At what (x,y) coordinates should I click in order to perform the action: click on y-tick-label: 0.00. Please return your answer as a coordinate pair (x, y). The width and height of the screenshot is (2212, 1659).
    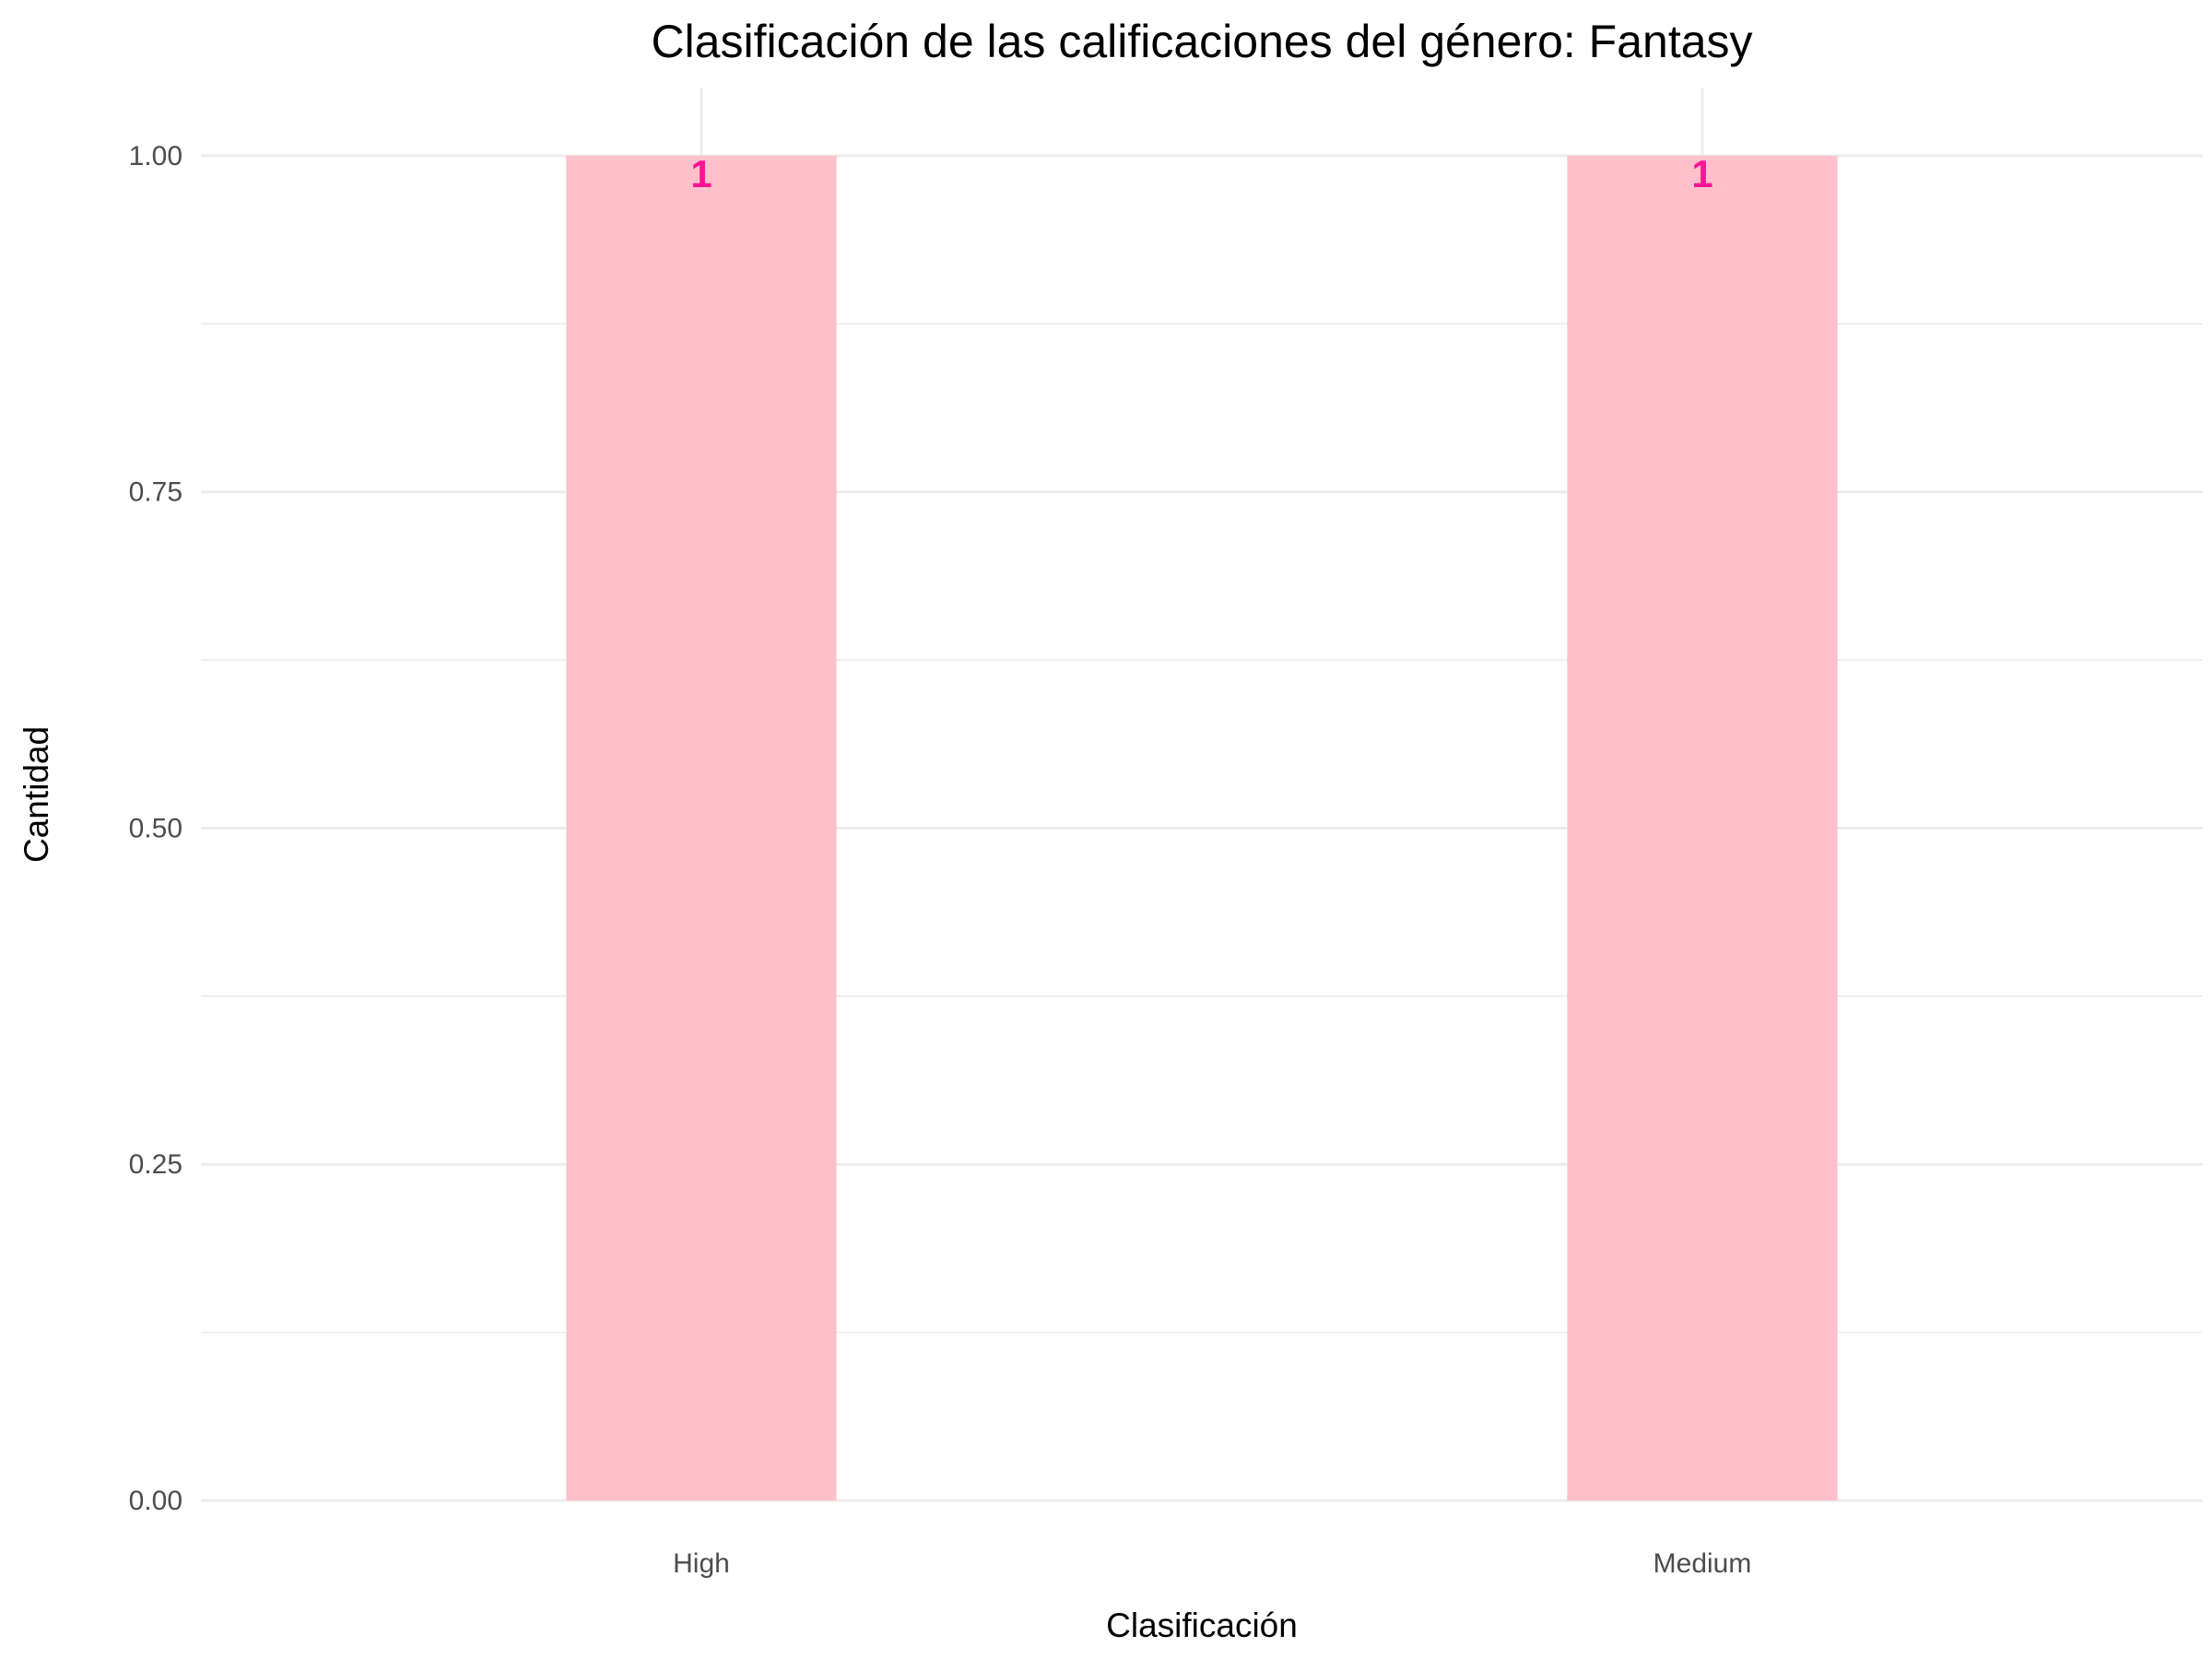
    Looking at the image, I should click on (155, 1501).